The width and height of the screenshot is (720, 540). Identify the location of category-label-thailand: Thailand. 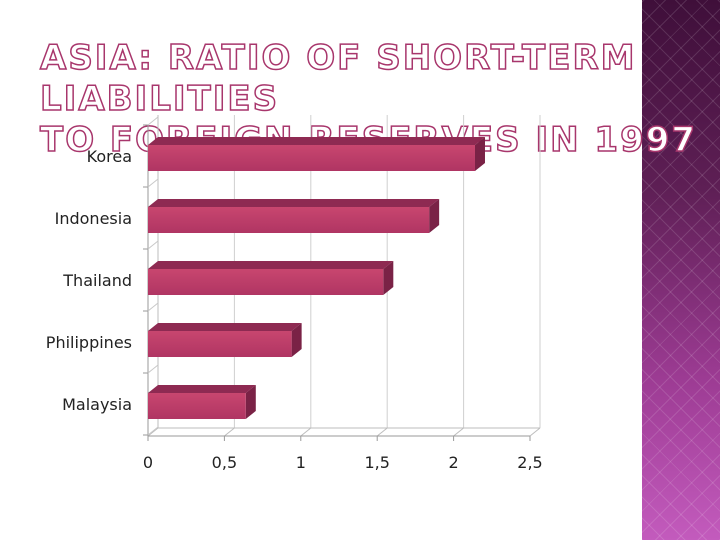
(97, 280).